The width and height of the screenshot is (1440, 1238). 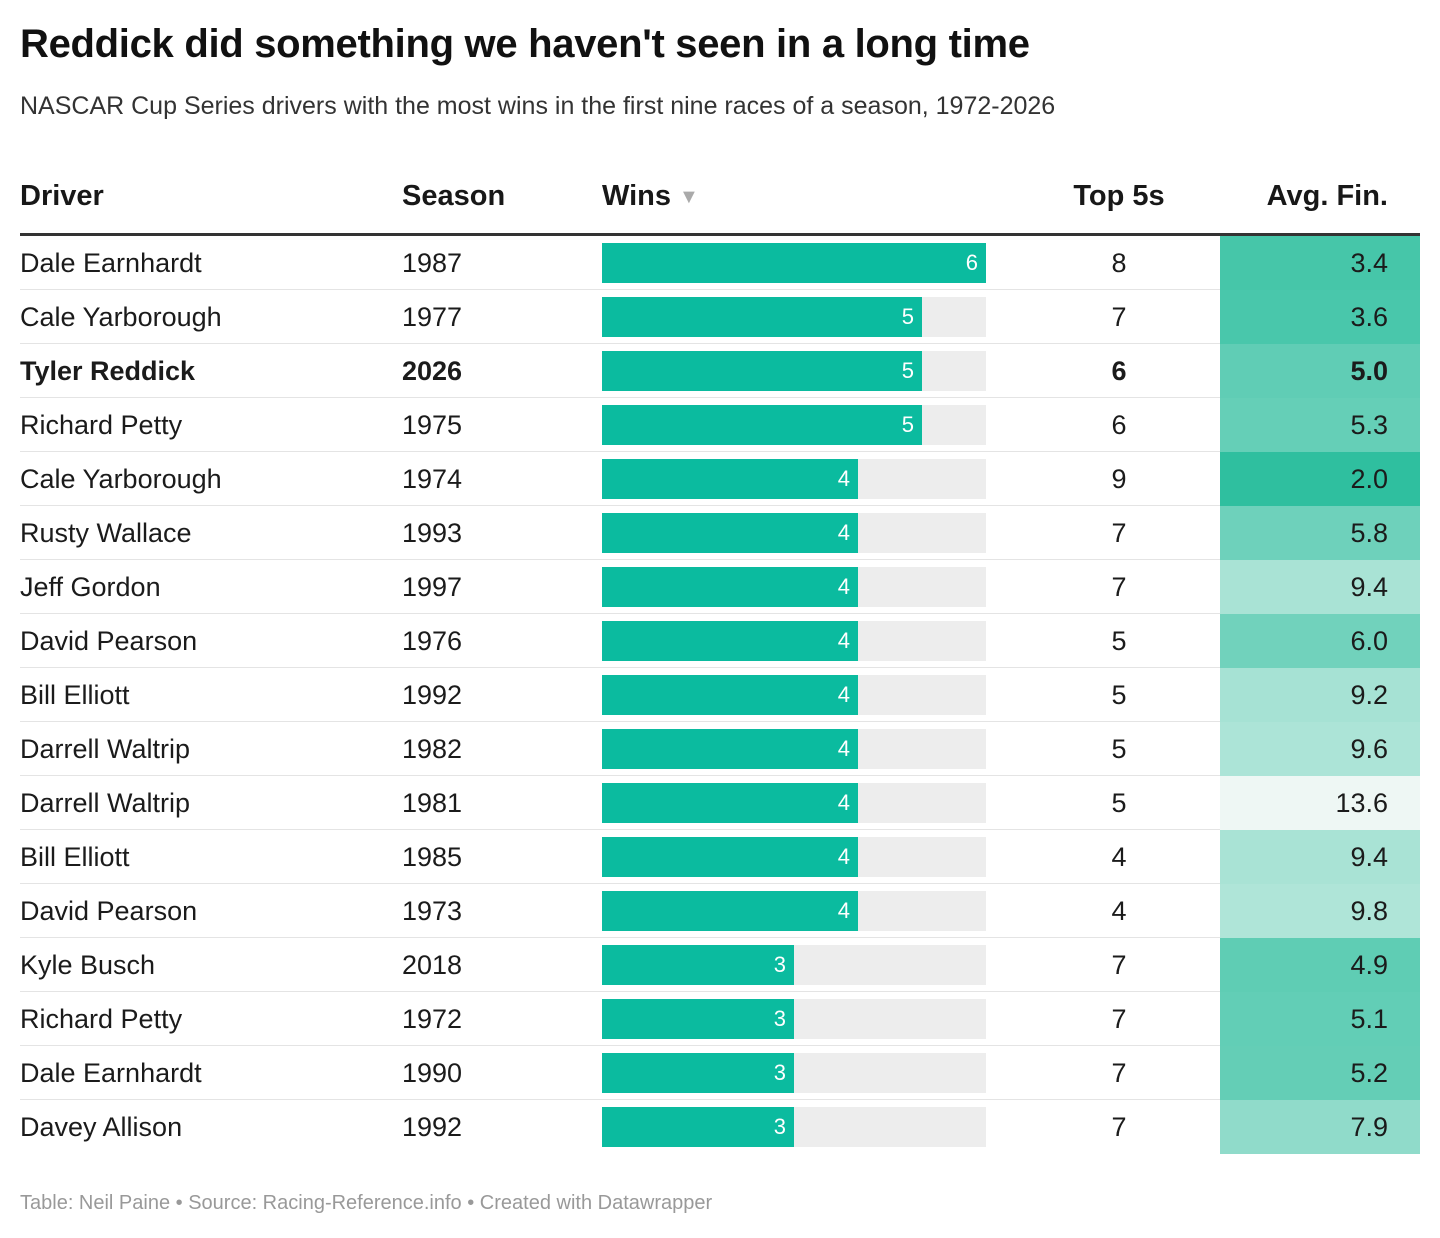 I want to click on season-cell: 2018, so click(x=432, y=965).